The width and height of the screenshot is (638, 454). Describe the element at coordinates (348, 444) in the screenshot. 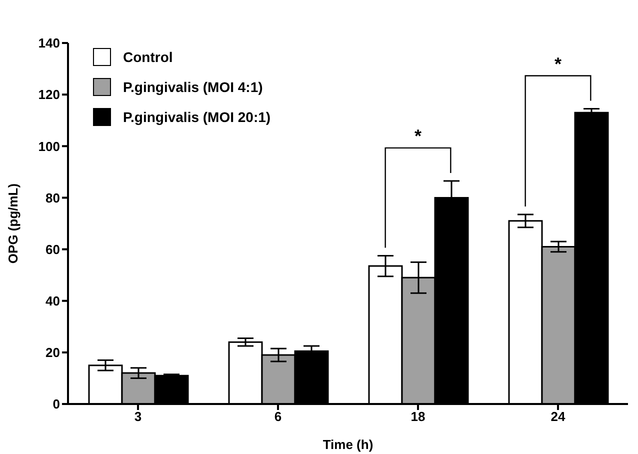

I see `x-axis-title: Time (h)` at that location.